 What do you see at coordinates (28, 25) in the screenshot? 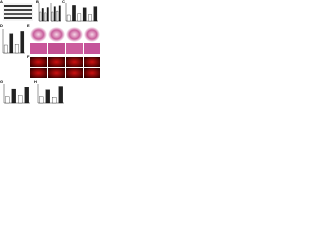
I see `panel-label: E` at bounding box center [28, 25].